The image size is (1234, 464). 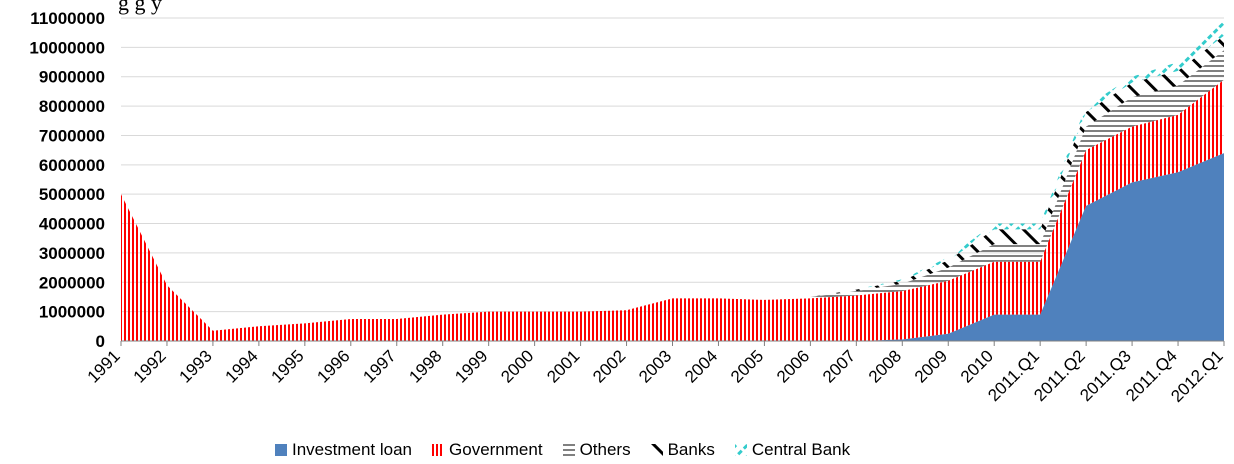 What do you see at coordinates (72, 312) in the screenshot?
I see `y-tick-label: 1000000` at bounding box center [72, 312].